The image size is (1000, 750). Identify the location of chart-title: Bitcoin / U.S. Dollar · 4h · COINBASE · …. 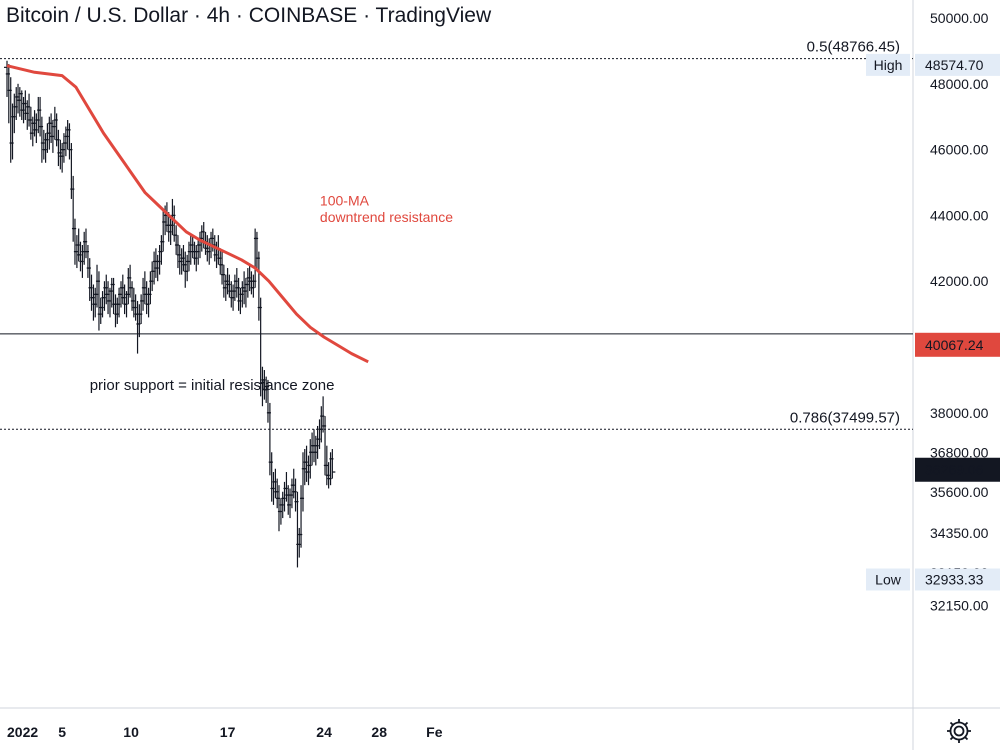
(249, 15).